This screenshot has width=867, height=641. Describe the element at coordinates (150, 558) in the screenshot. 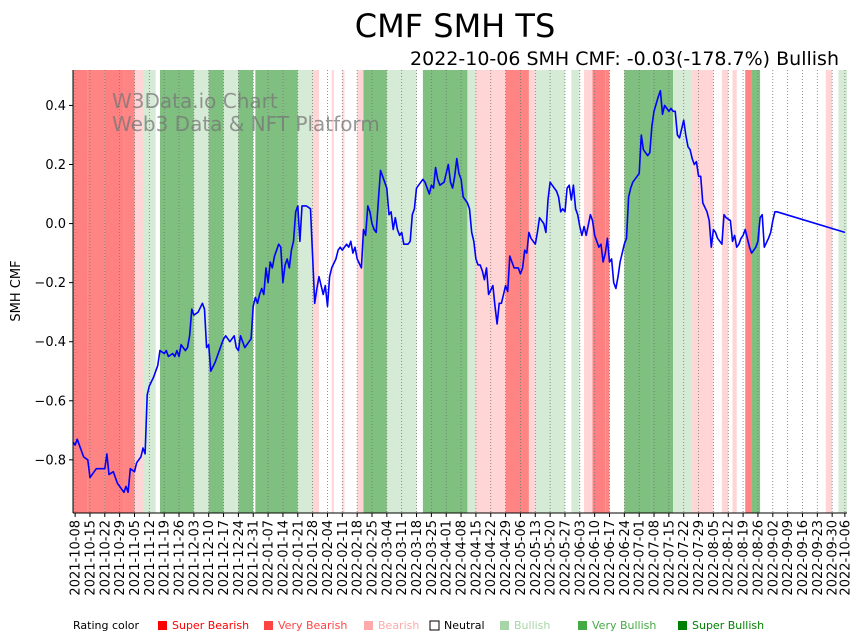

I see `x-tick-label: 2021-11-12` at that location.